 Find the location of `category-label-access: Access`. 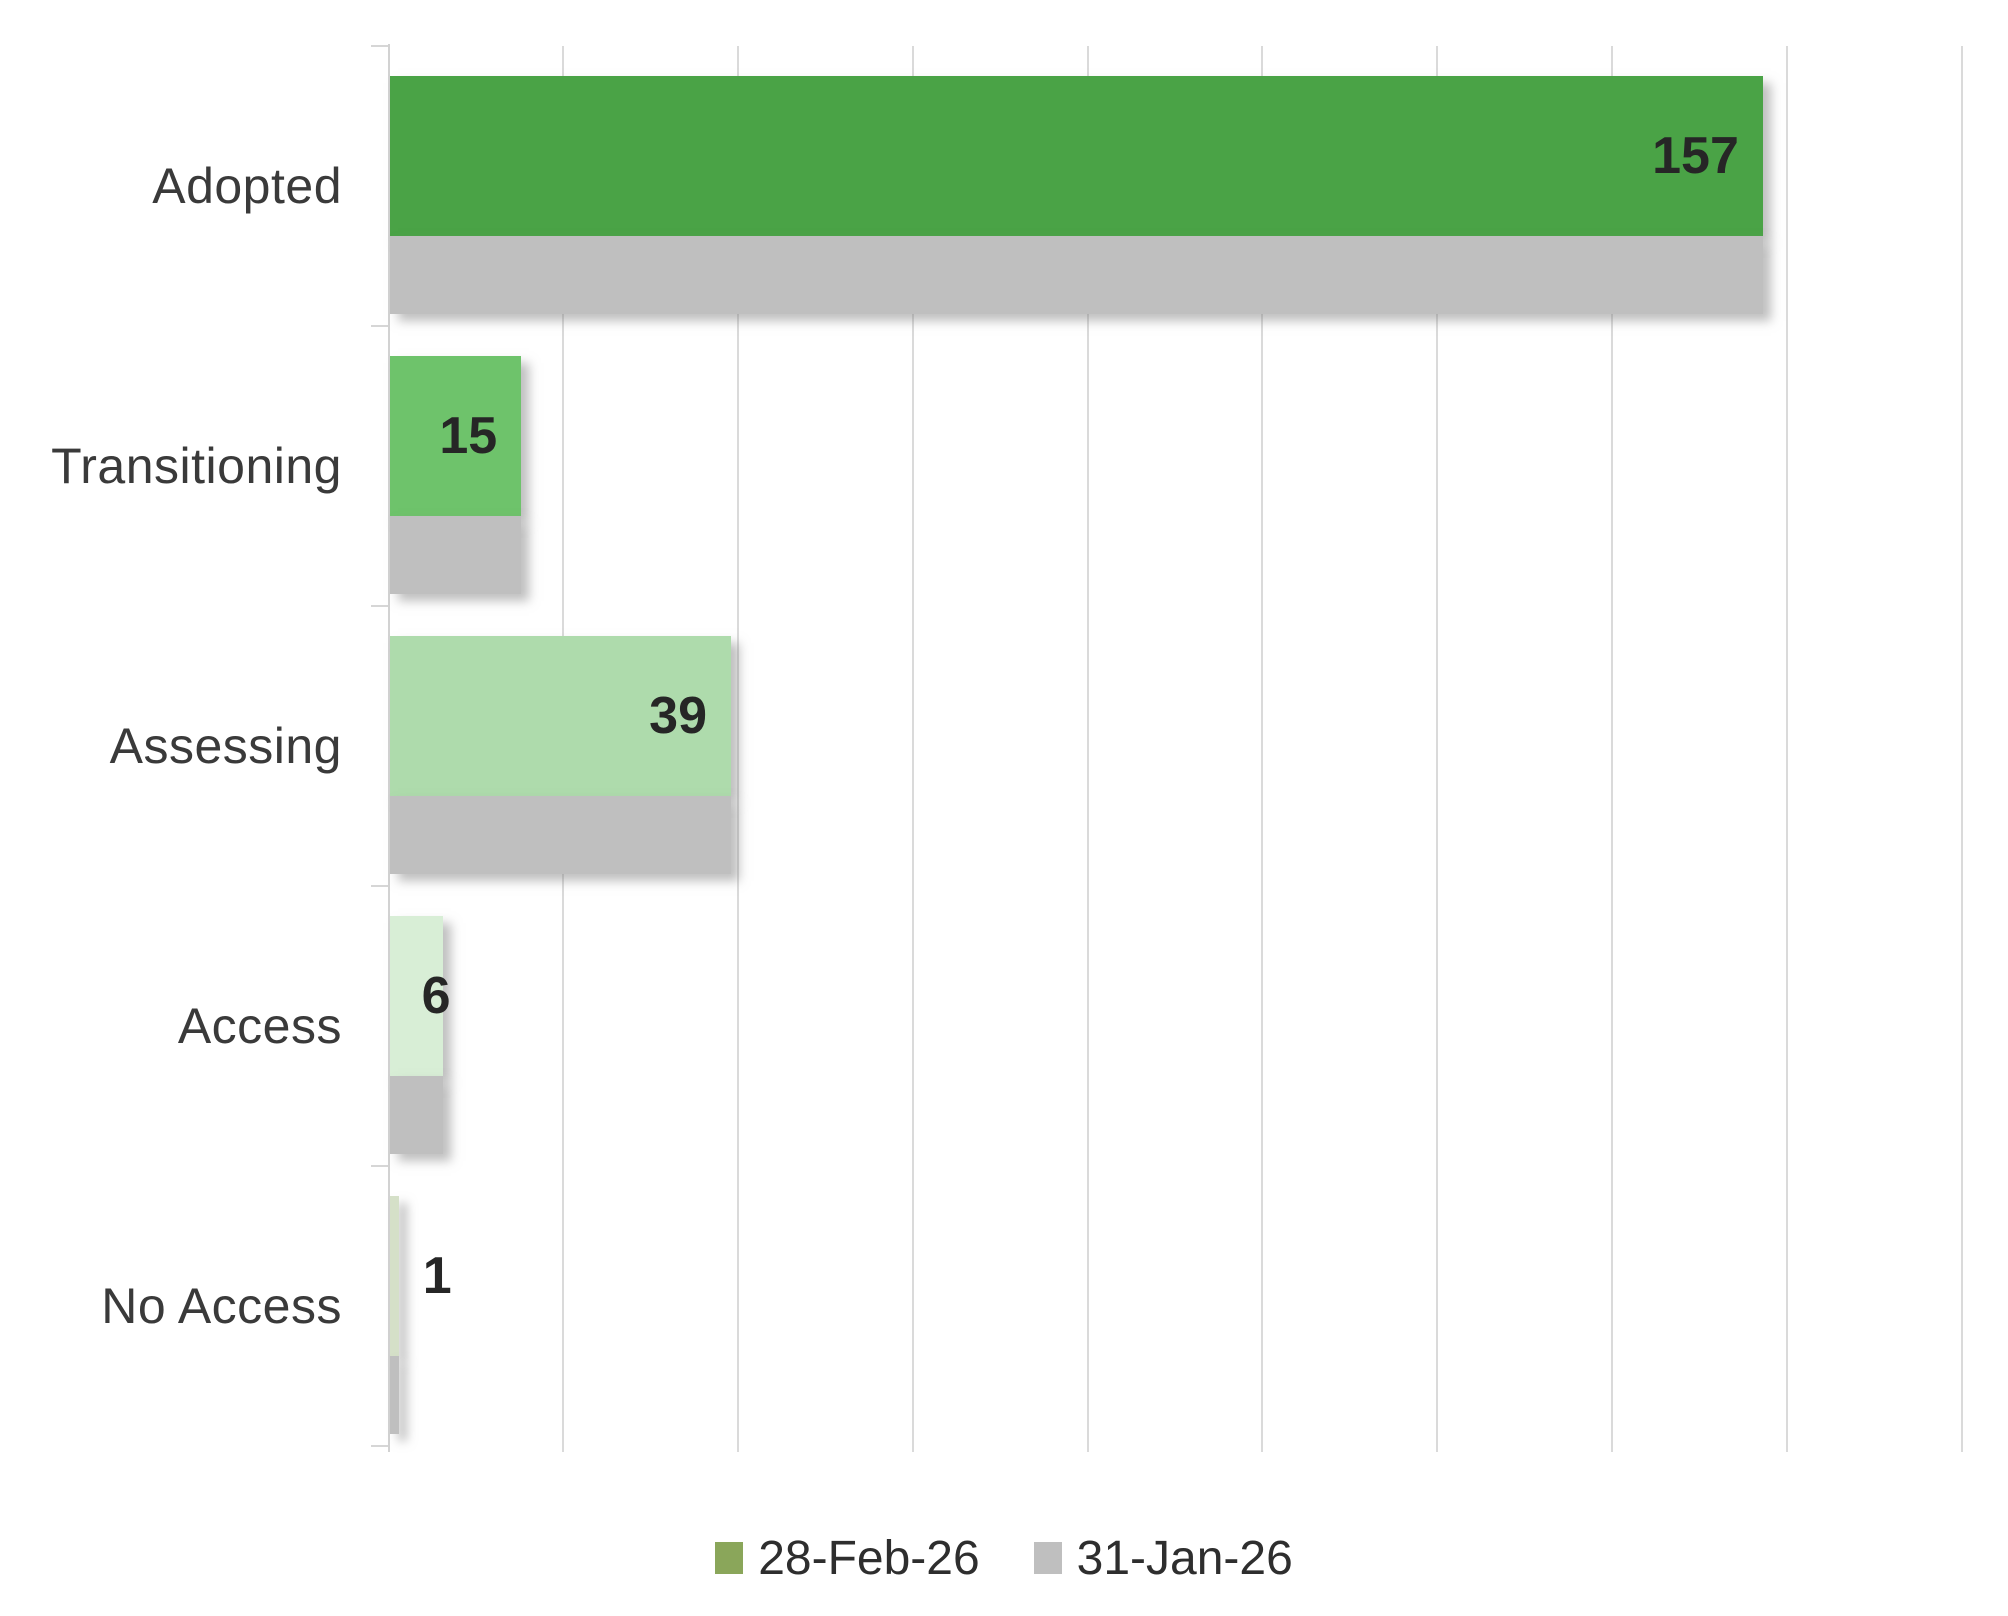

category-label-access: Access is located at coordinates (259, 1026).